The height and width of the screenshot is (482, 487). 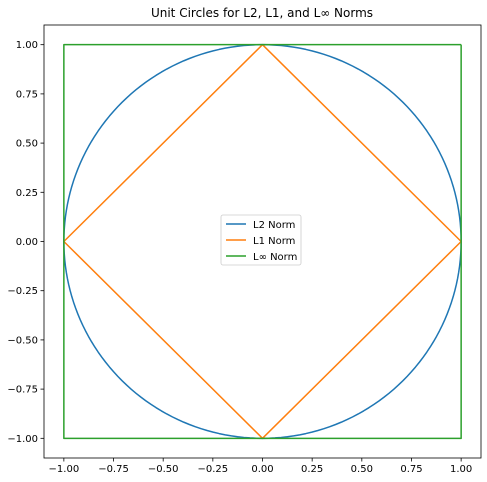 What do you see at coordinates (22, 390) in the screenshot?
I see `y-tick-label: −0.75` at bounding box center [22, 390].